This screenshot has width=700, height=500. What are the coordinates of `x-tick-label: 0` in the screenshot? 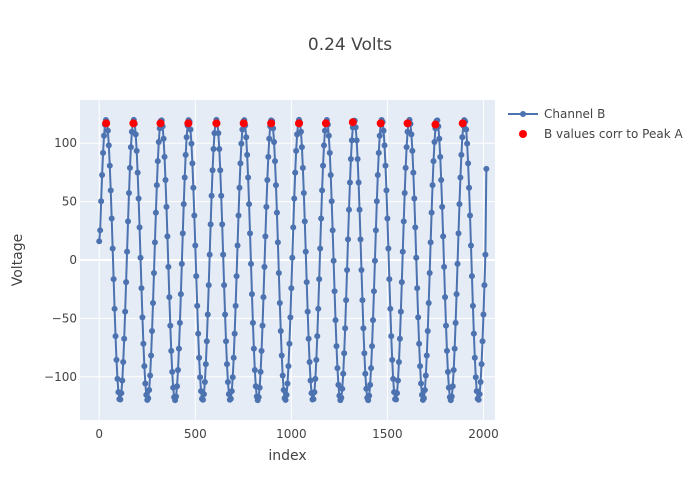 It's located at (99, 434).